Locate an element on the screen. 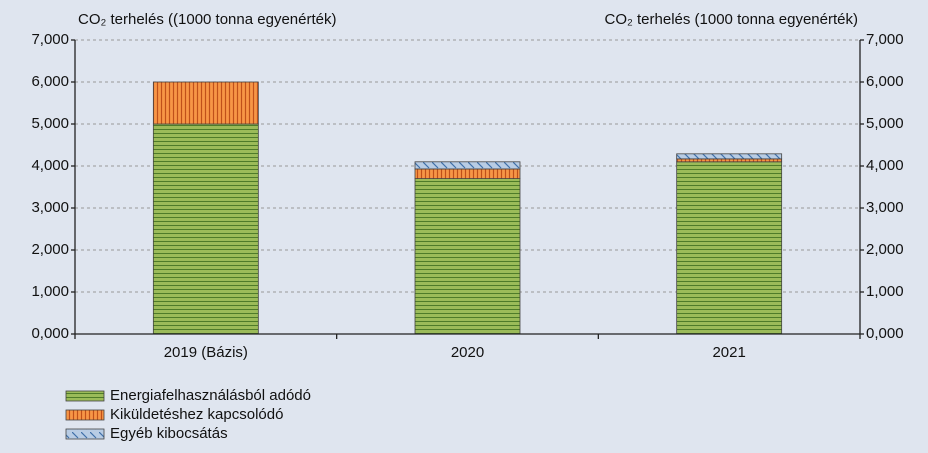 This screenshot has width=928, height=453. y-tick-label: 2,000 is located at coordinates (50, 249).